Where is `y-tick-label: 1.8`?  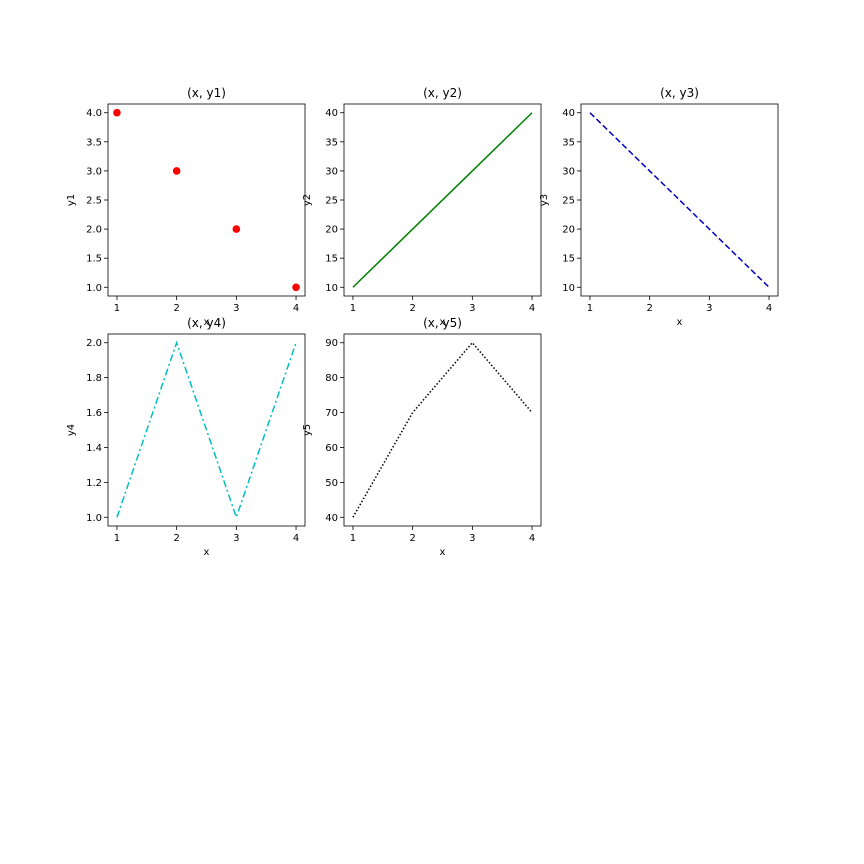
y-tick-label: 1.8 is located at coordinates (94, 378).